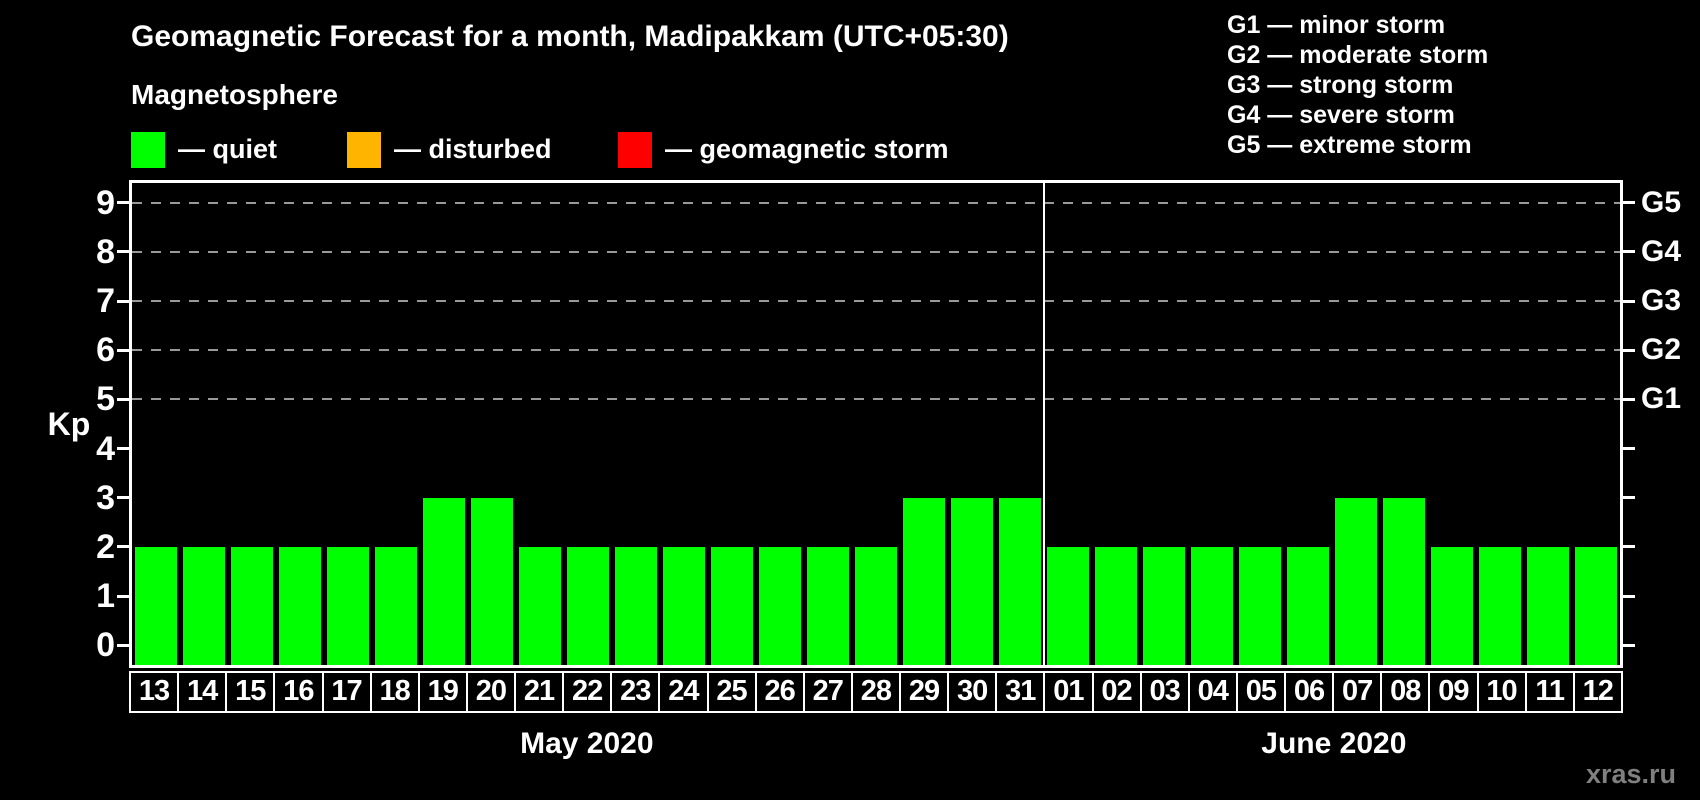 The width and height of the screenshot is (1700, 800). What do you see at coordinates (346, 692) in the screenshot?
I see `day-label-17: 17` at bounding box center [346, 692].